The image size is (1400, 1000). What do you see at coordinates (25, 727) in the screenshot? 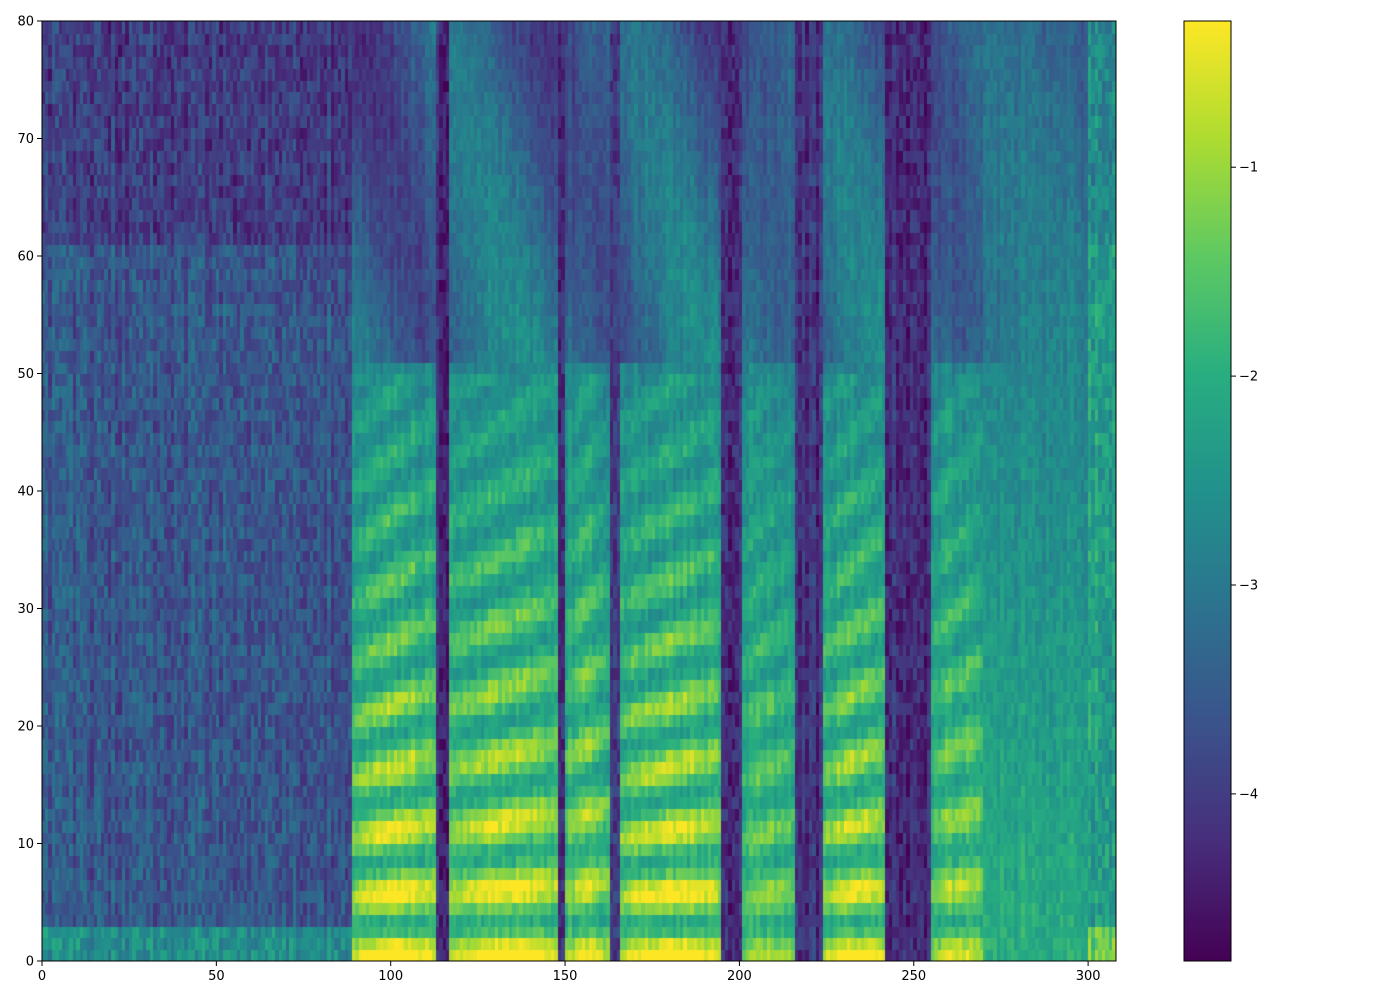
I see `y-tick-label: 20` at bounding box center [25, 727].